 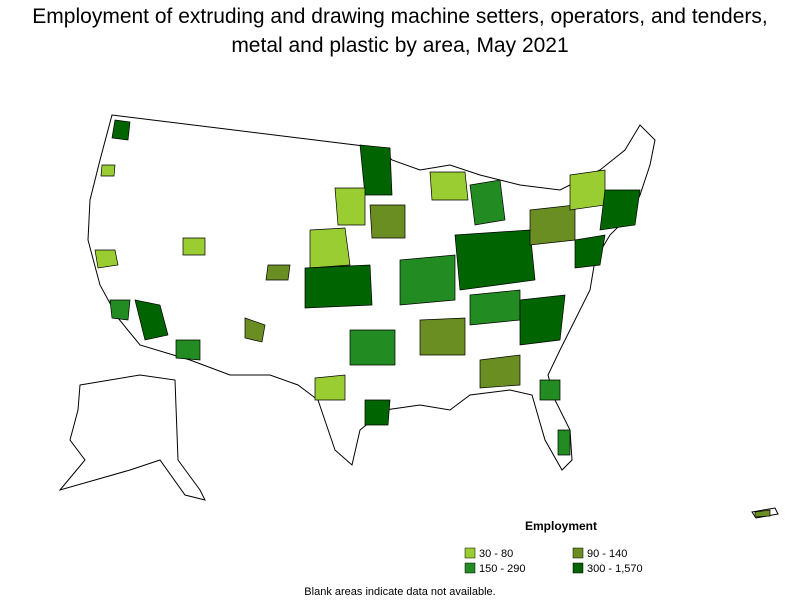 What do you see at coordinates (496, 554) in the screenshot?
I see `legend-label: 30 - 80` at bounding box center [496, 554].